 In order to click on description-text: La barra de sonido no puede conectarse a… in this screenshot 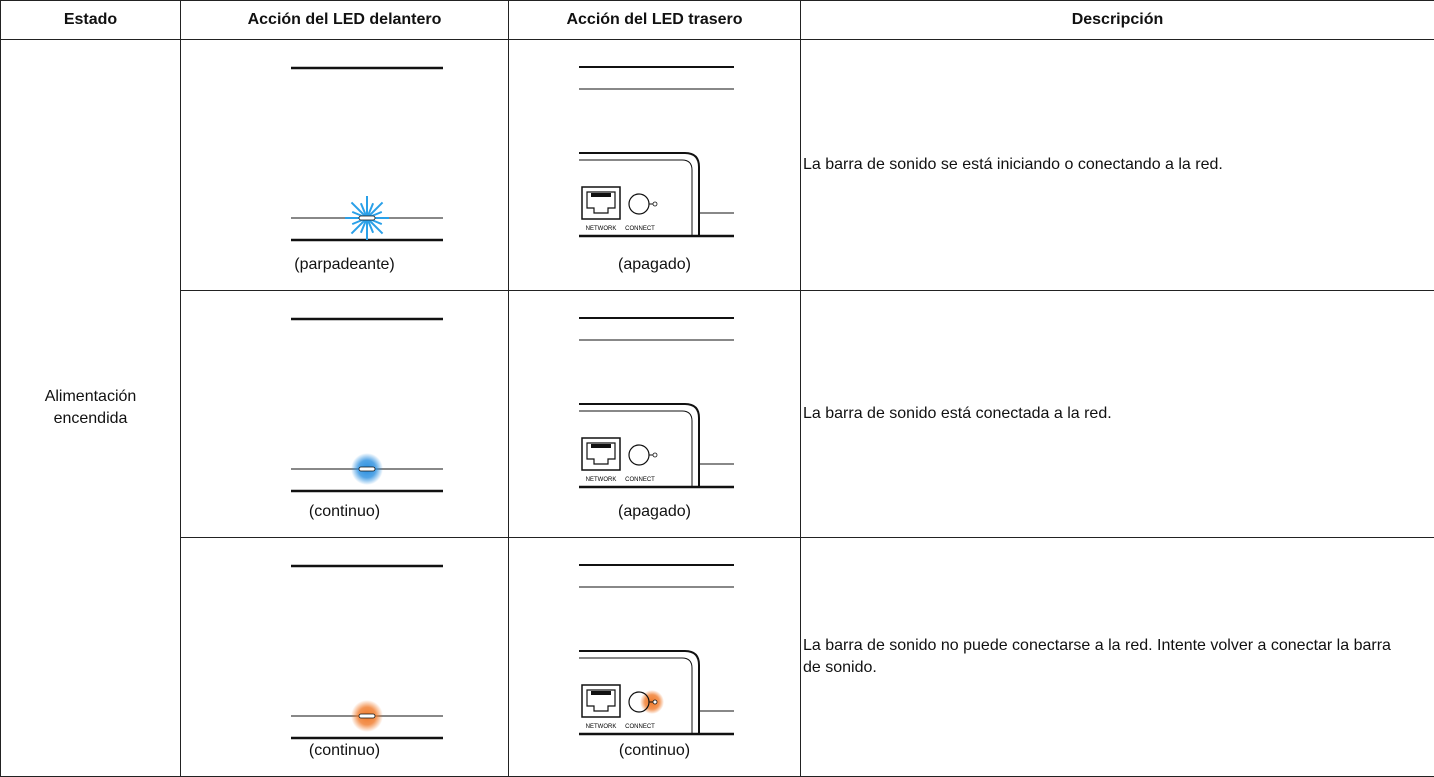, I will do `click(1103, 657)`.